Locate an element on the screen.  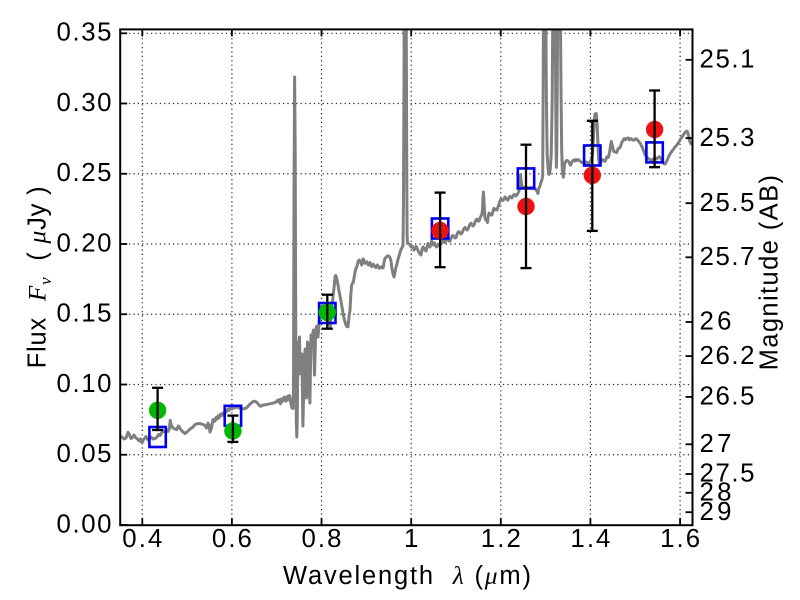
svg-text: 1.6 is located at coordinates (680, 539).